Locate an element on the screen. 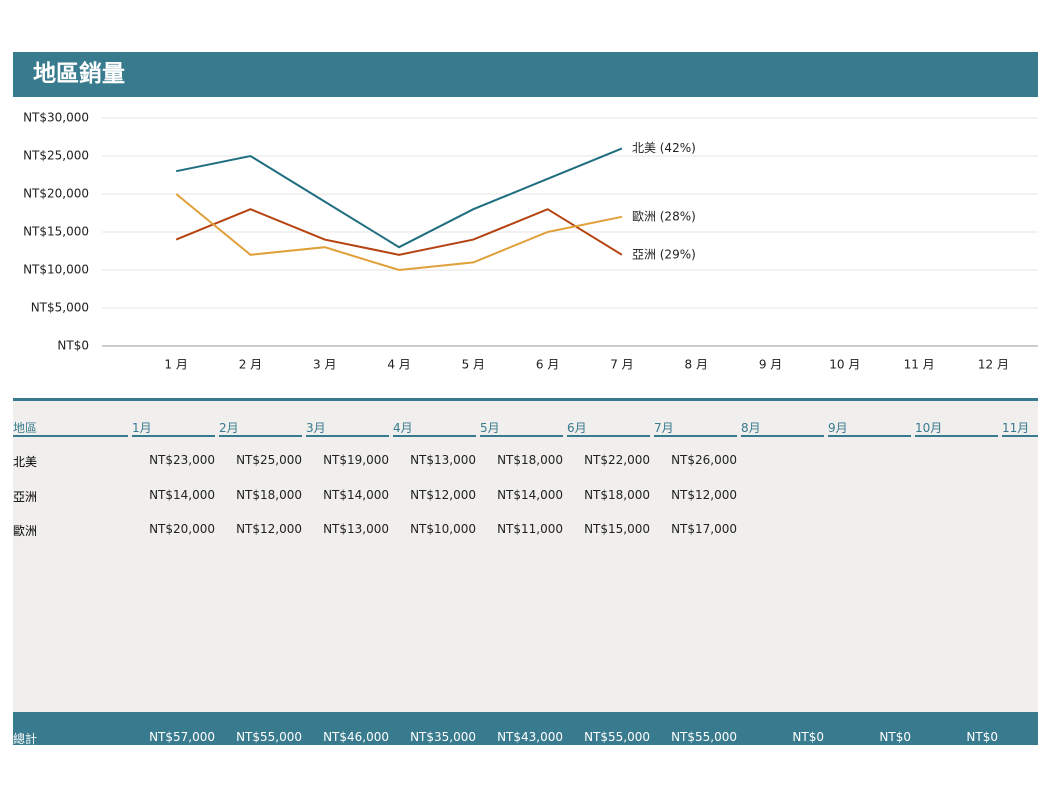 The width and height of the screenshot is (1038, 800). y-tick-label: NT$15,000 is located at coordinates (56, 232).